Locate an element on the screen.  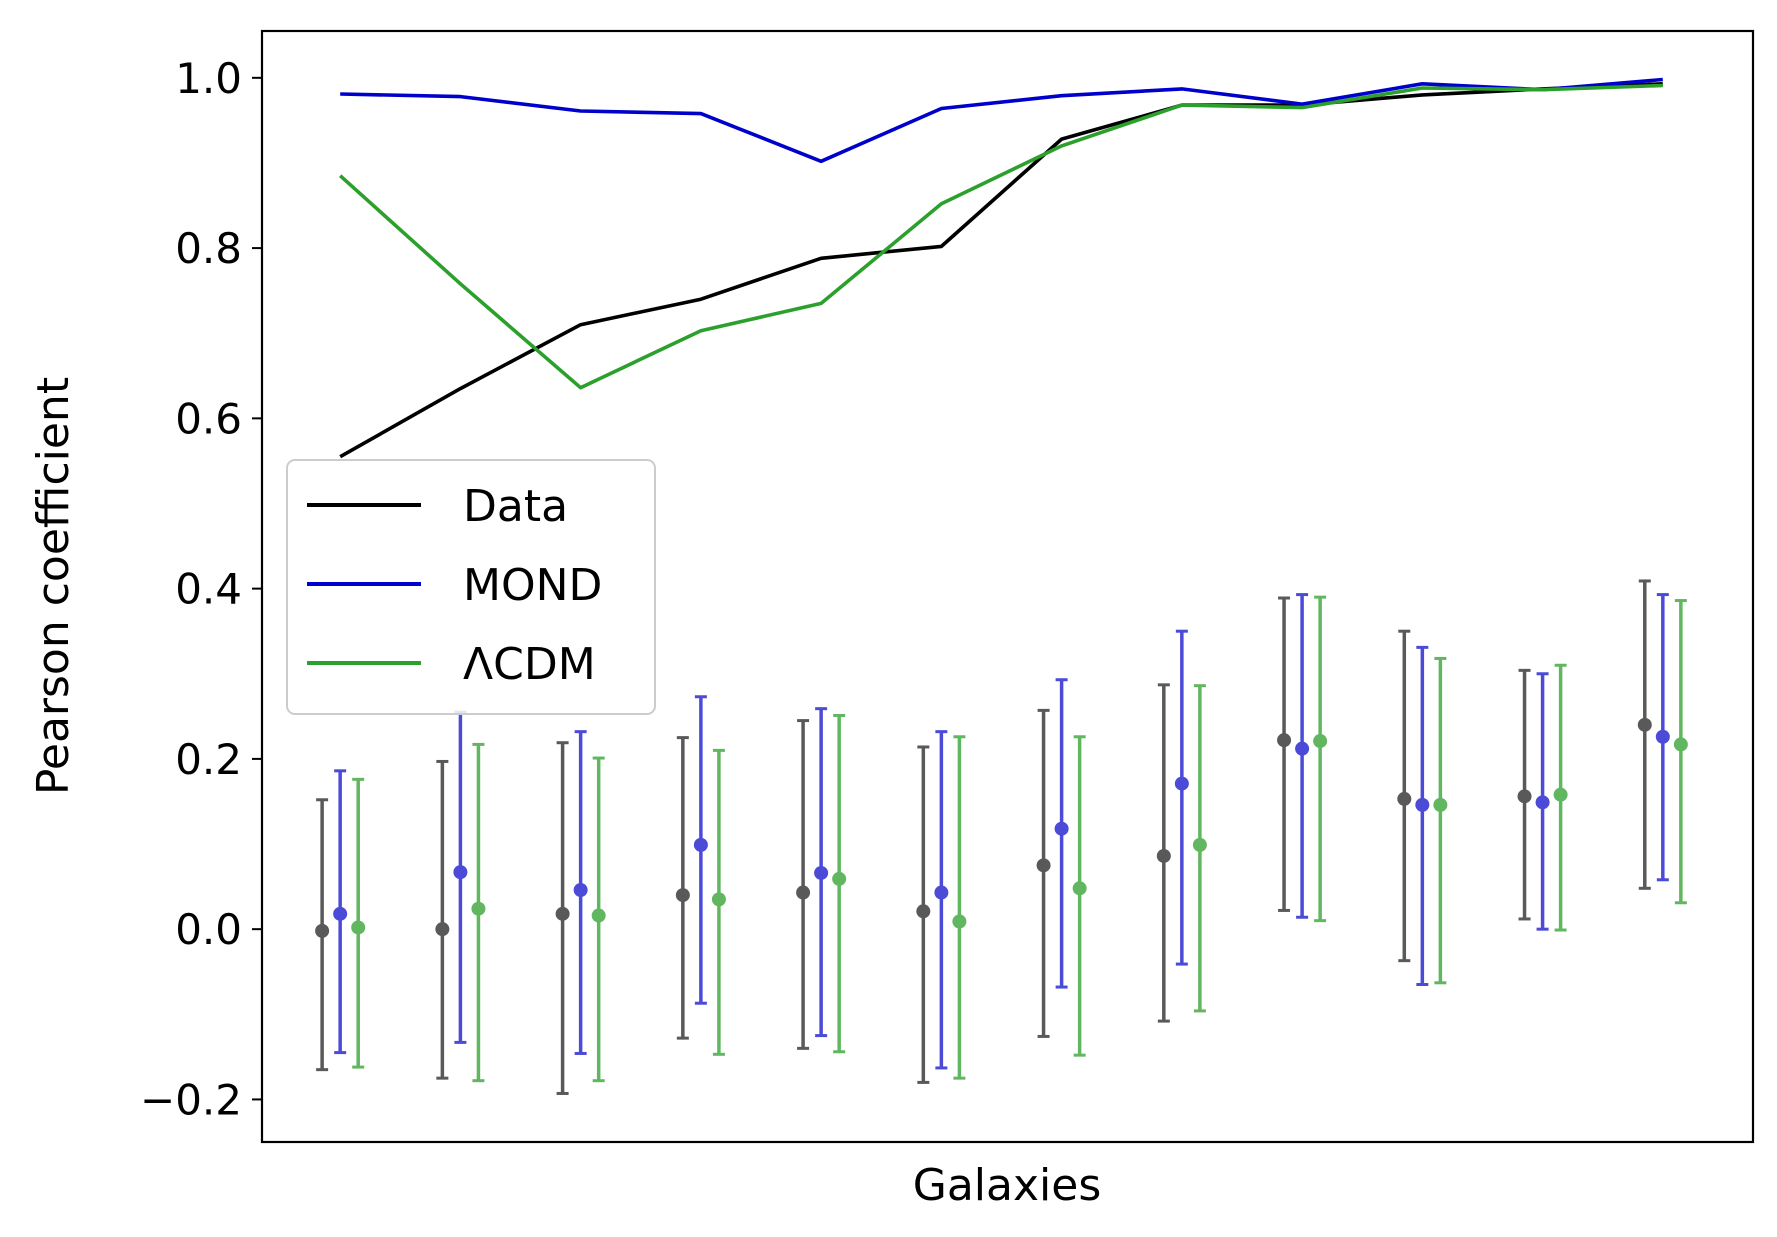
y-tick-label: −0.2 is located at coordinates (191, 1099).